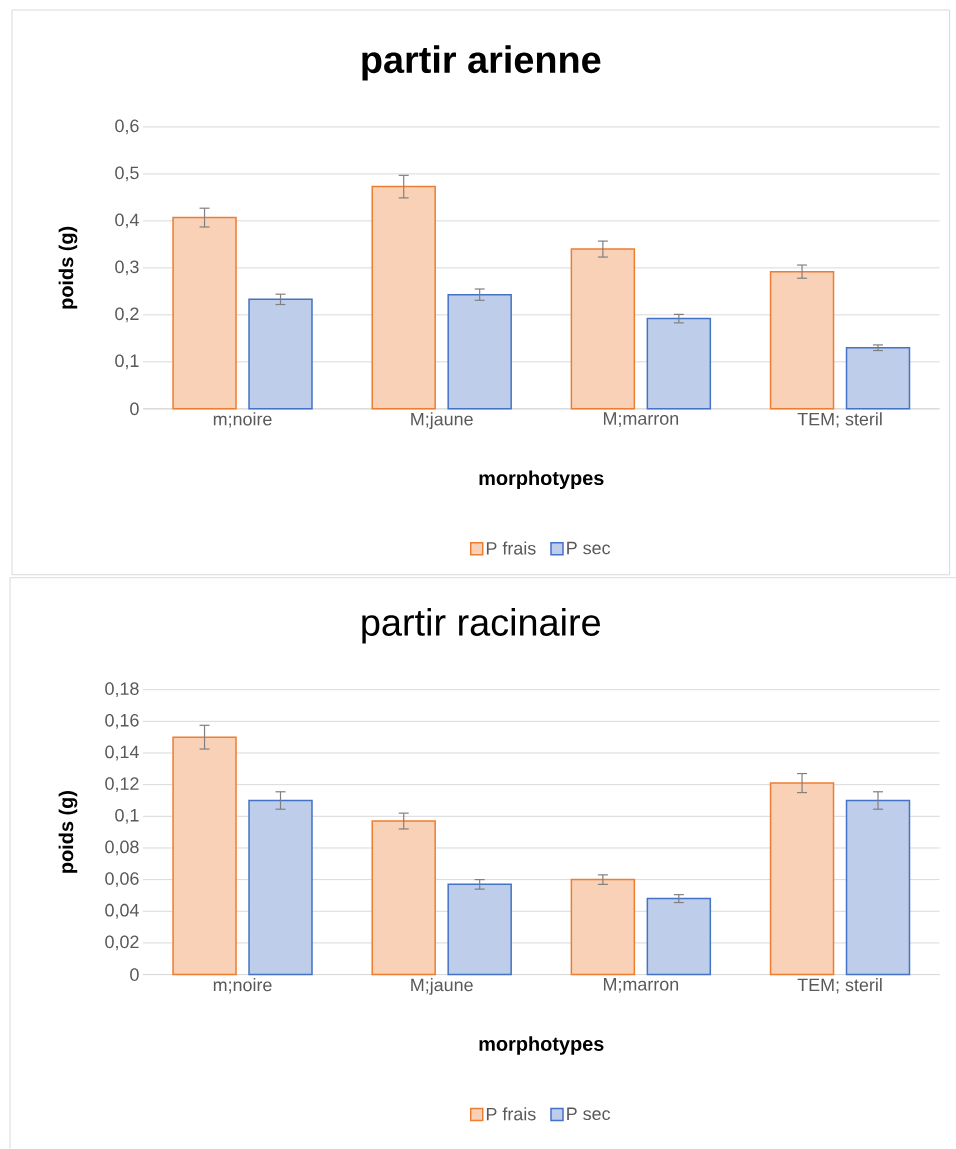  What do you see at coordinates (122, 690) in the screenshot?
I see `y-tick-label: 0,18` at bounding box center [122, 690].